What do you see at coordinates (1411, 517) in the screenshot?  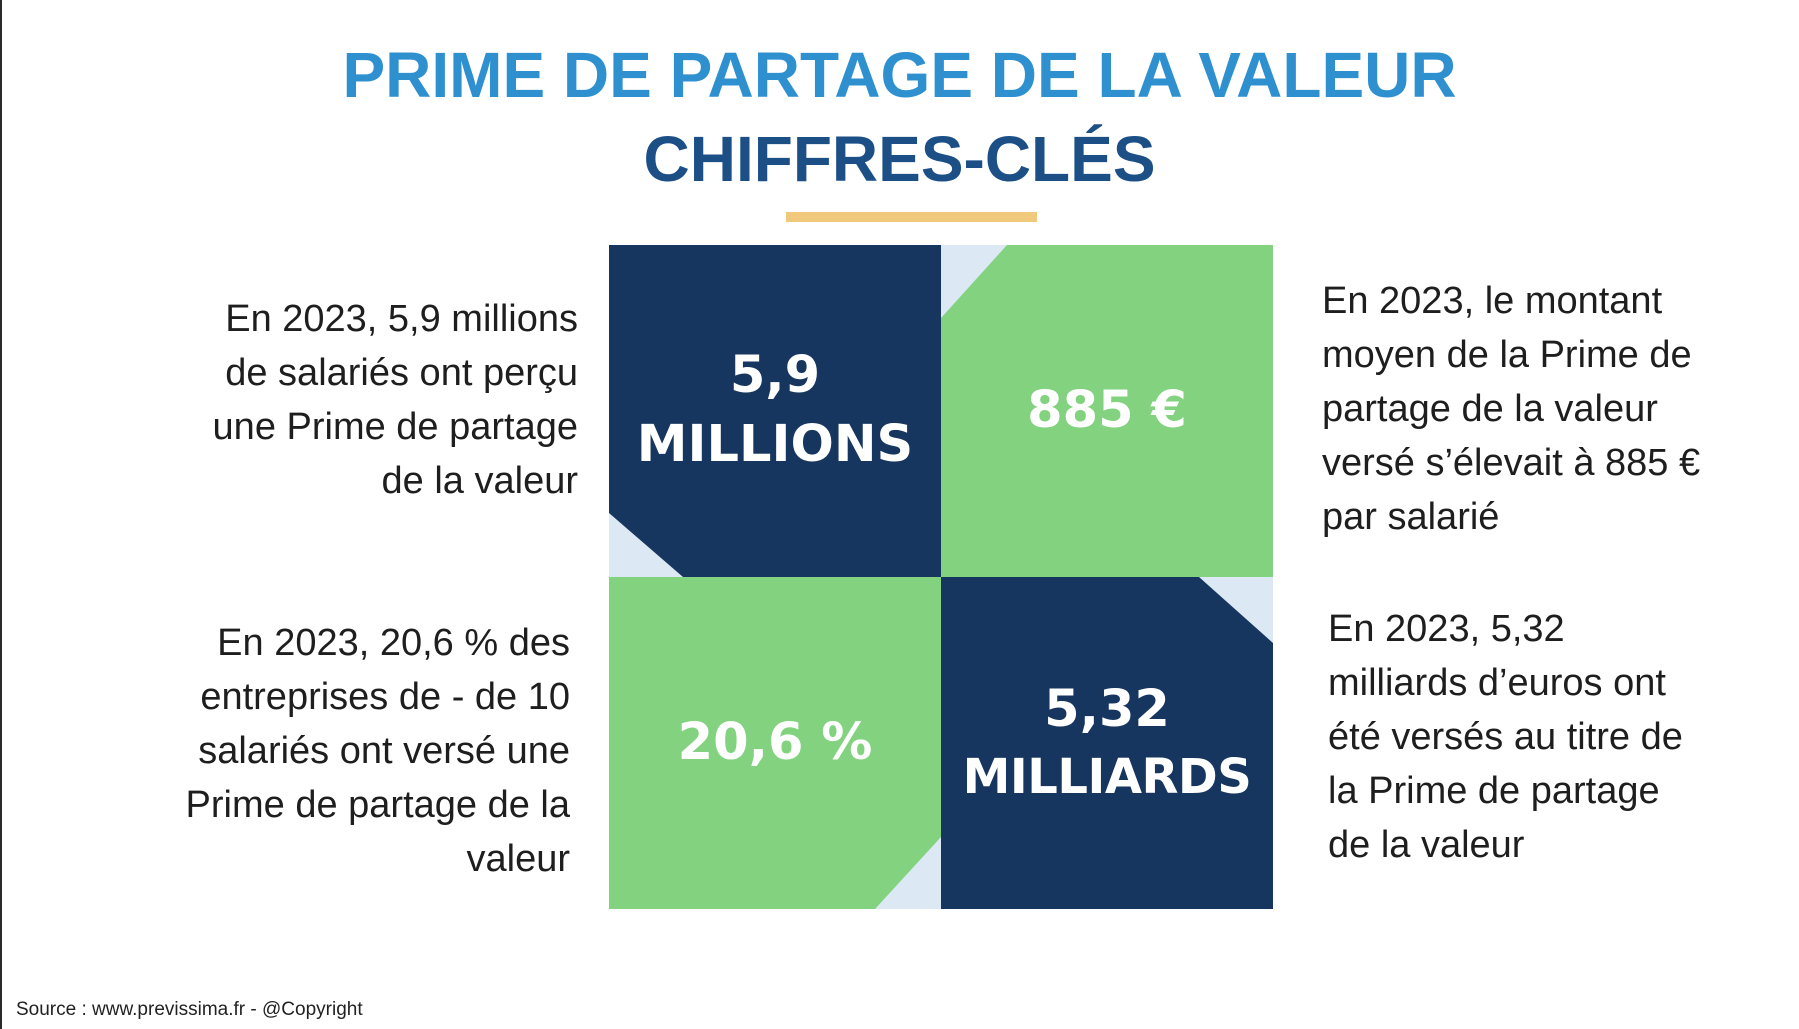 I see `description-line: par salarié` at bounding box center [1411, 517].